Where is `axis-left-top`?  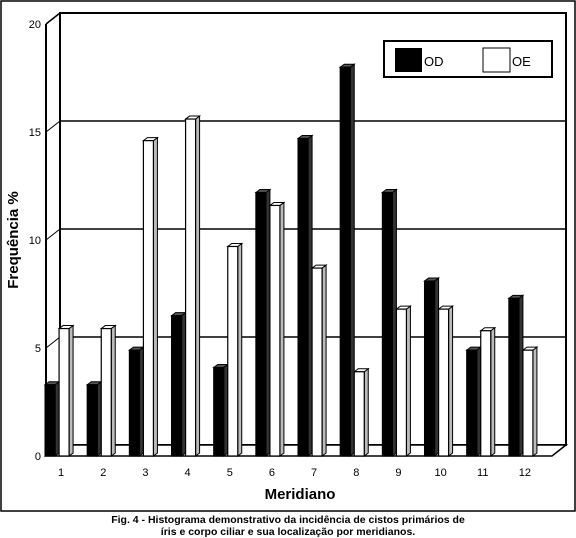
axis-left-top is located at coordinates (53, 18).